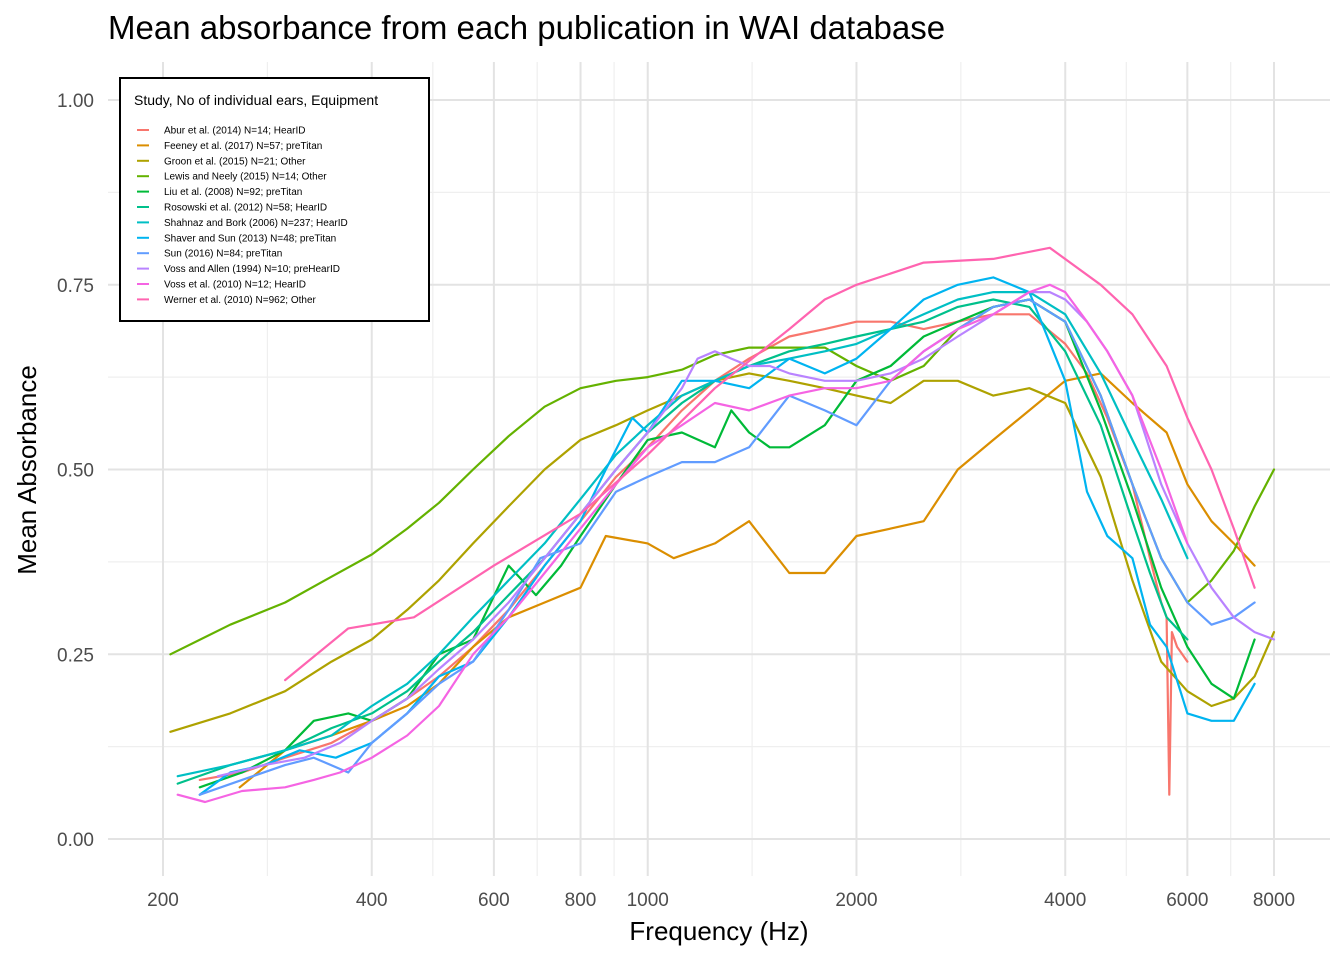  I want to click on x-tick-label: 1000, so click(648, 900).